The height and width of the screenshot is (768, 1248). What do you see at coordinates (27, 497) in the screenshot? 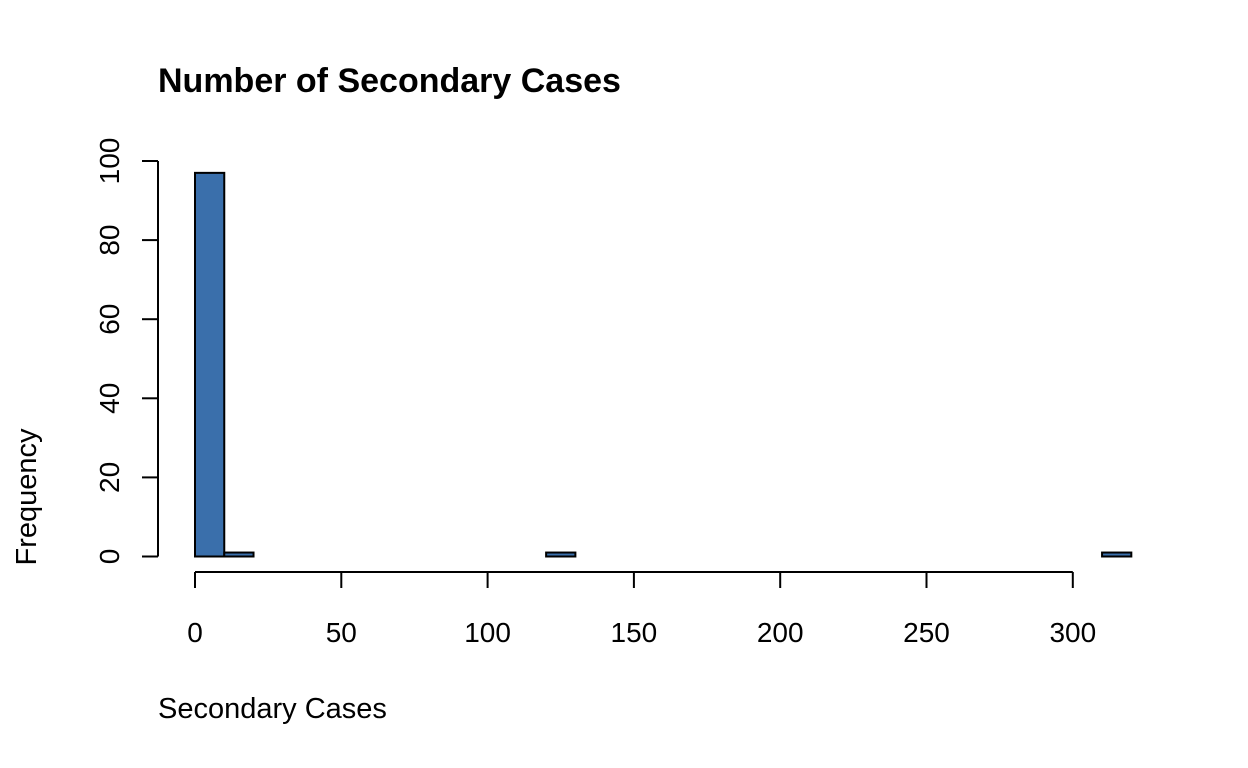
I see `y-axis-label: Frequency` at bounding box center [27, 497].